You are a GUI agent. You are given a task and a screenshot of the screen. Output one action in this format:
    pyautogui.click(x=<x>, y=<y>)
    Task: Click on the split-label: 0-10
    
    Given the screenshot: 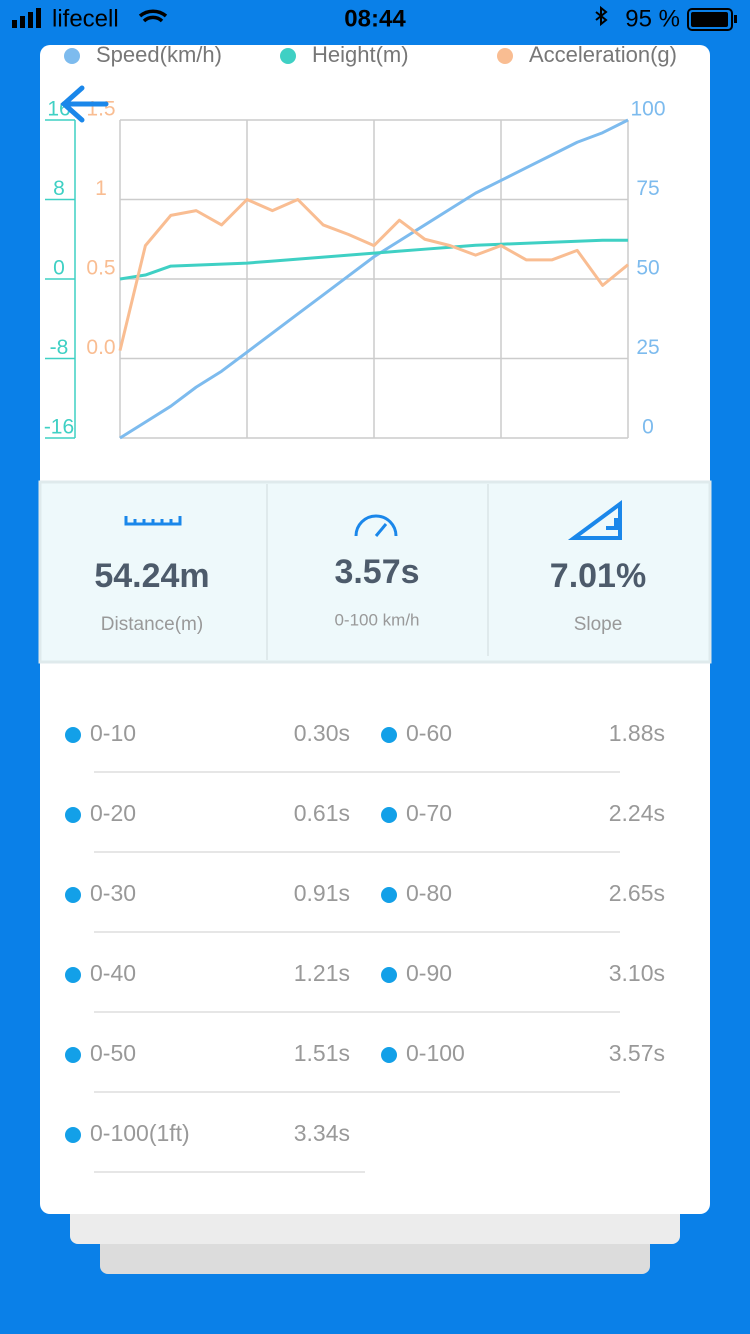 What is the action you would take?
    pyautogui.click(x=113, y=733)
    